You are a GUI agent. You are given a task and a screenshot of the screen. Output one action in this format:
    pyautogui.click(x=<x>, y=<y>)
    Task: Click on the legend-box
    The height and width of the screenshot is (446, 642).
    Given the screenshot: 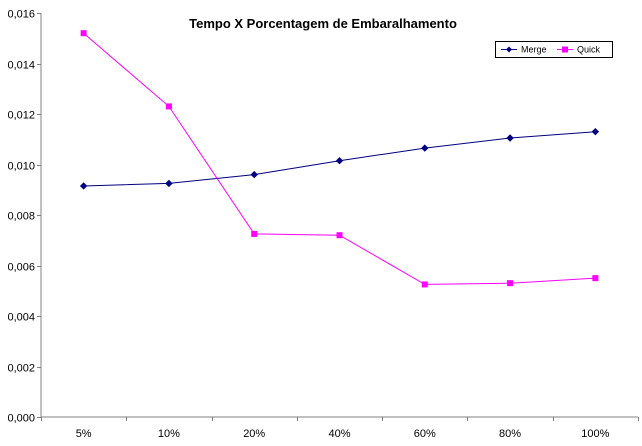 What is the action you would take?
    pyautogui.click(x=554, y=49)
    